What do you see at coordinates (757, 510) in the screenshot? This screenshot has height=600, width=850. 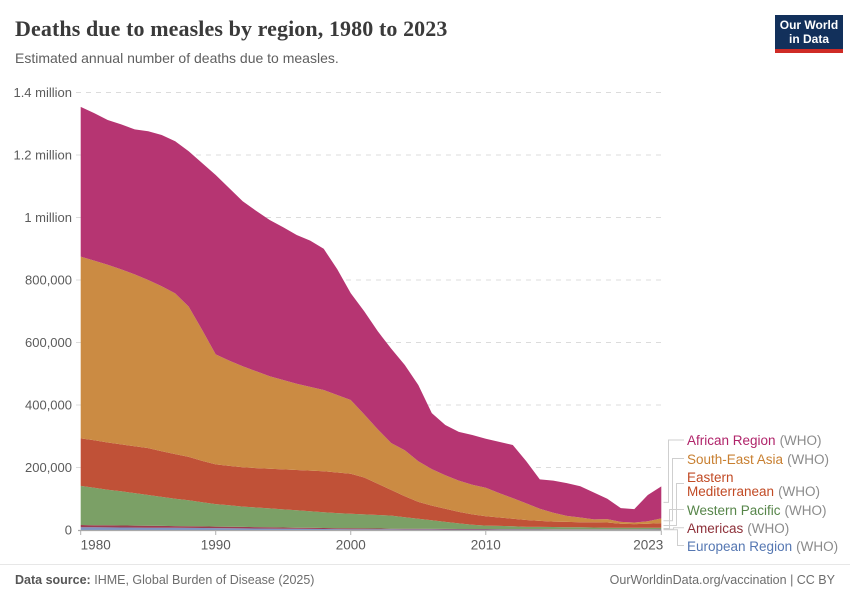 I see `legend-item-western-pacific: Western Pacific (WHO)` at bounding box center [757, 510].